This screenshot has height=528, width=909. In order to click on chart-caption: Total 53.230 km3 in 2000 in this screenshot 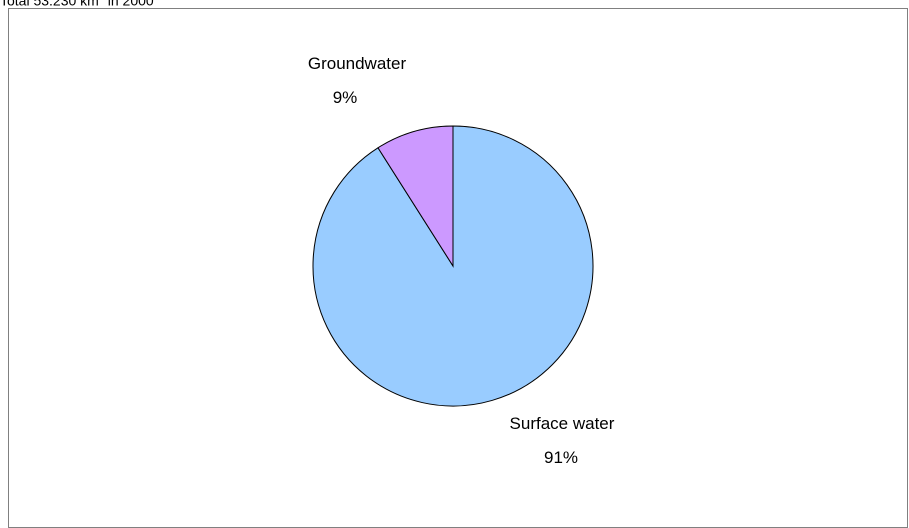, I will do `click(77, 4)`.